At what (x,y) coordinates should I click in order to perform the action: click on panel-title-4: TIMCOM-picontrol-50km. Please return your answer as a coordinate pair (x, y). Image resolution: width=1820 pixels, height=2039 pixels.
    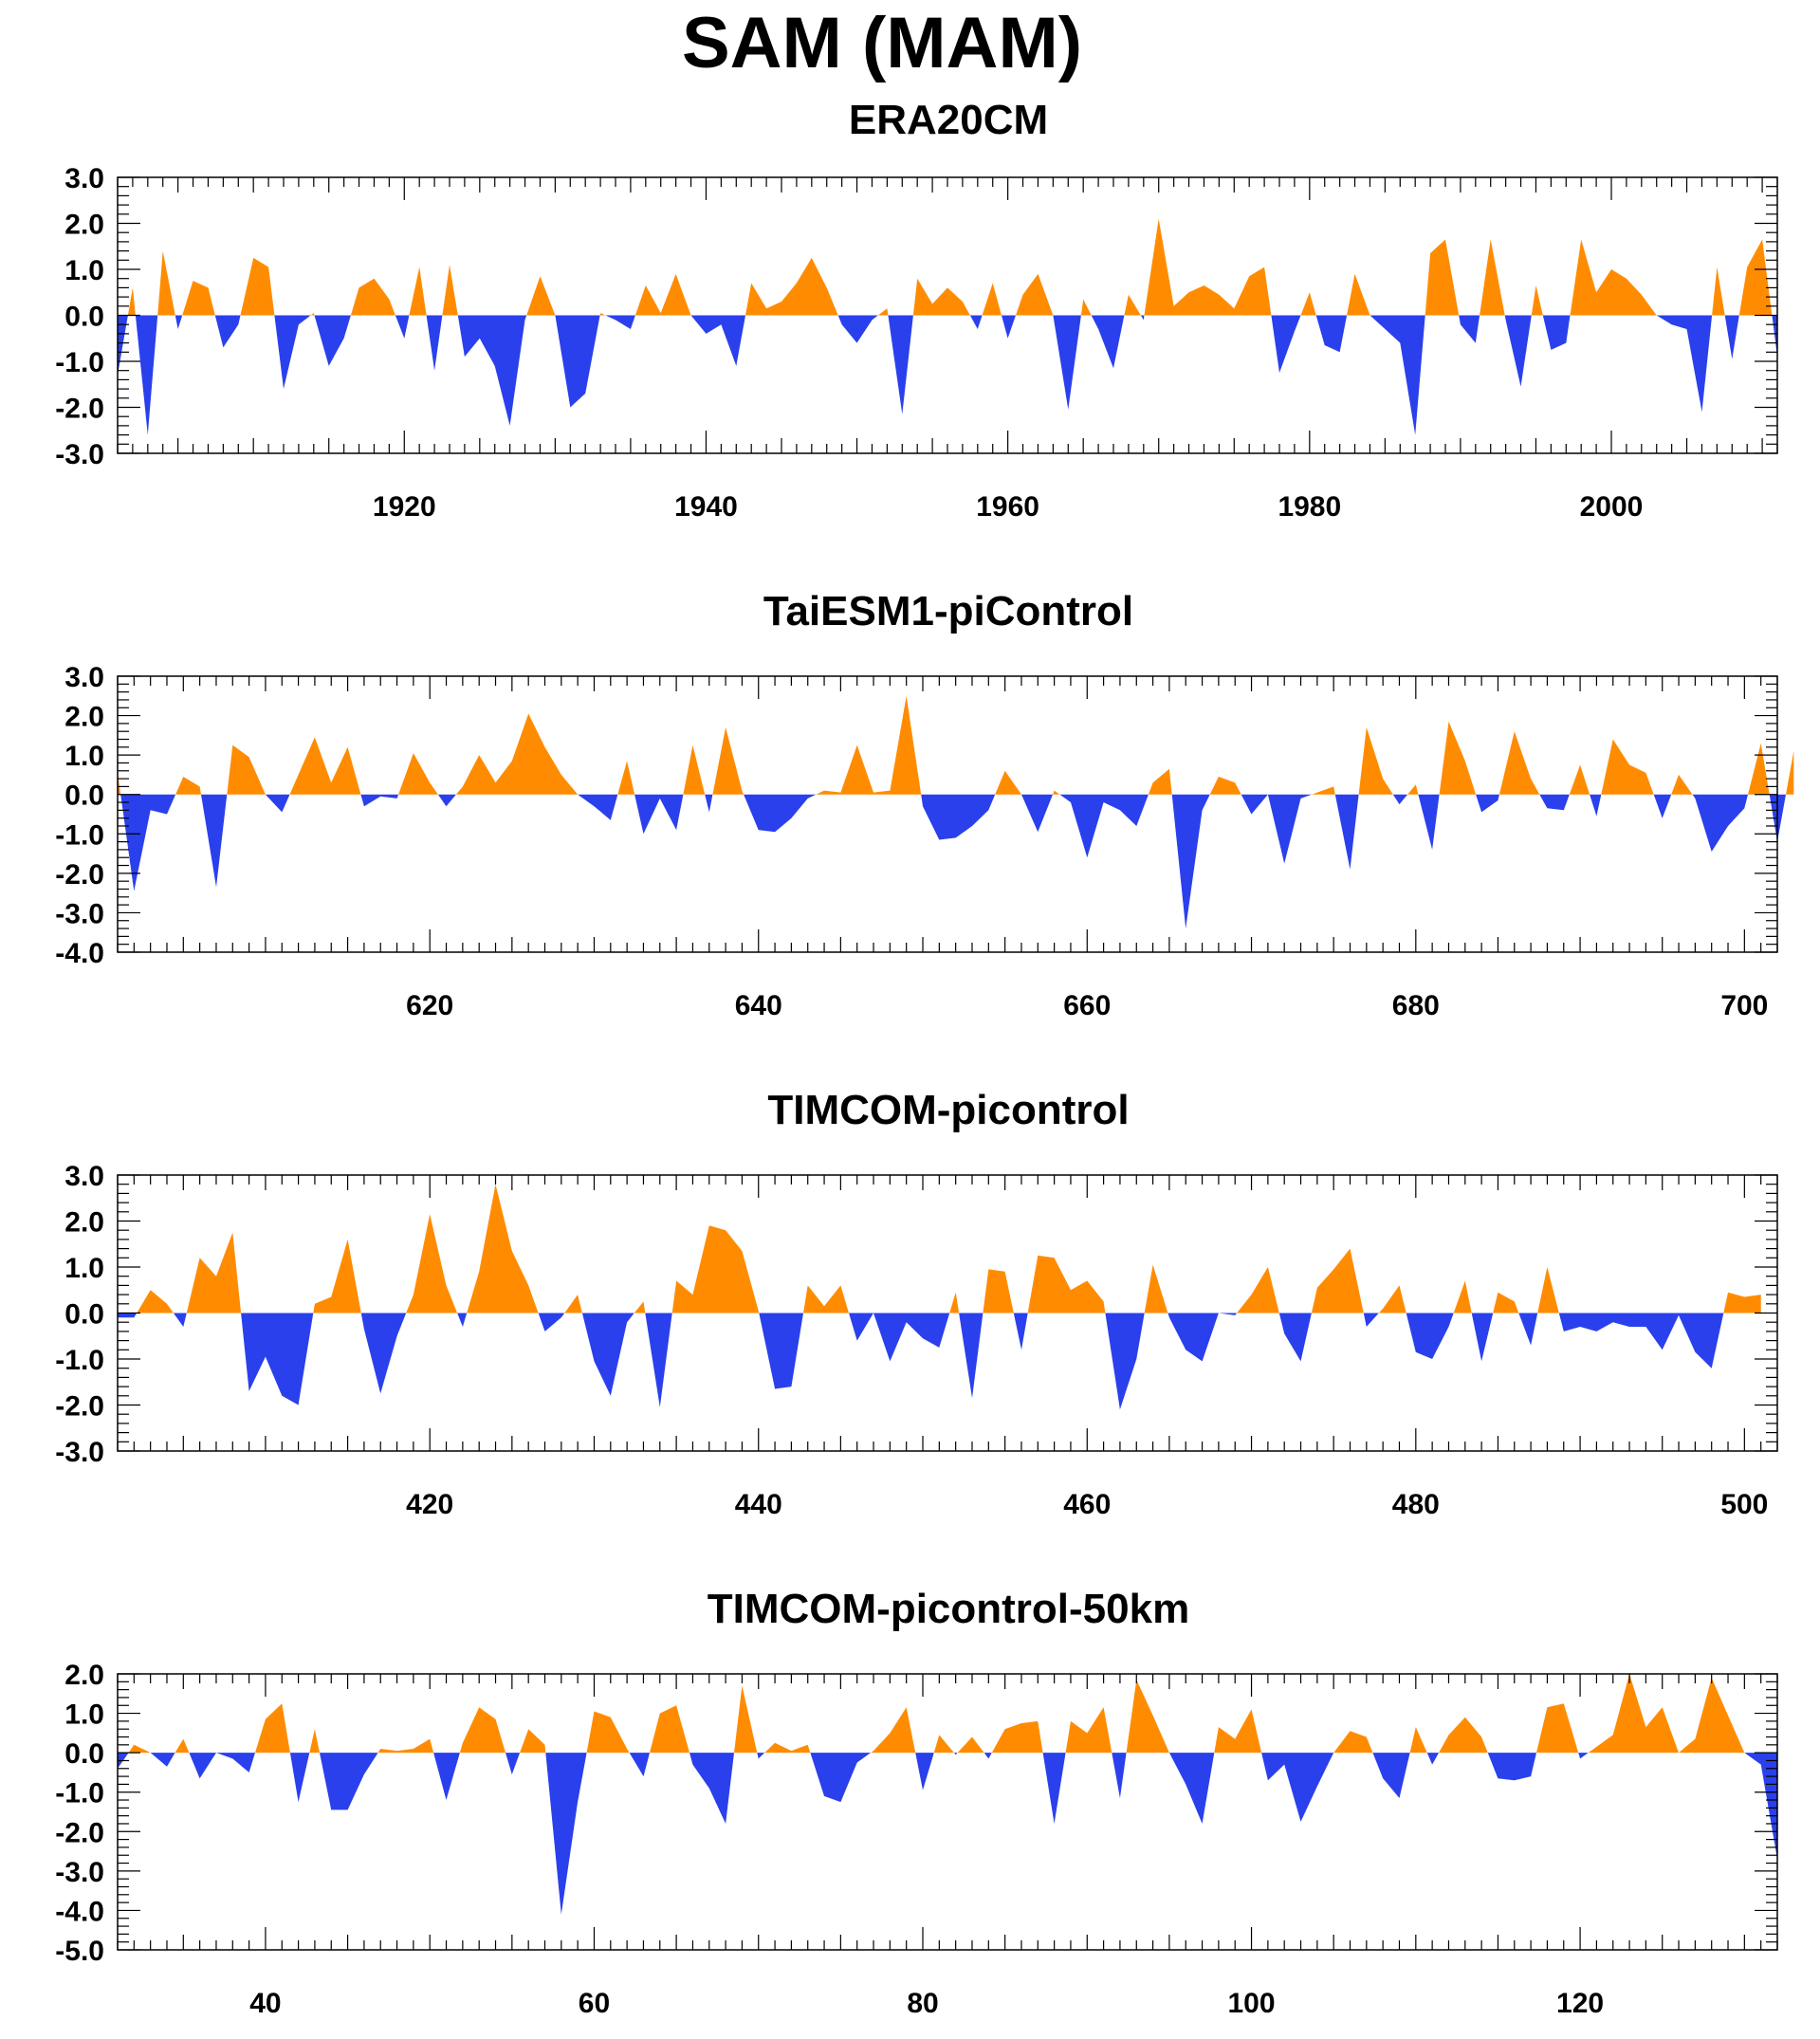
    Looking at the image, I should click on (948, 1609).